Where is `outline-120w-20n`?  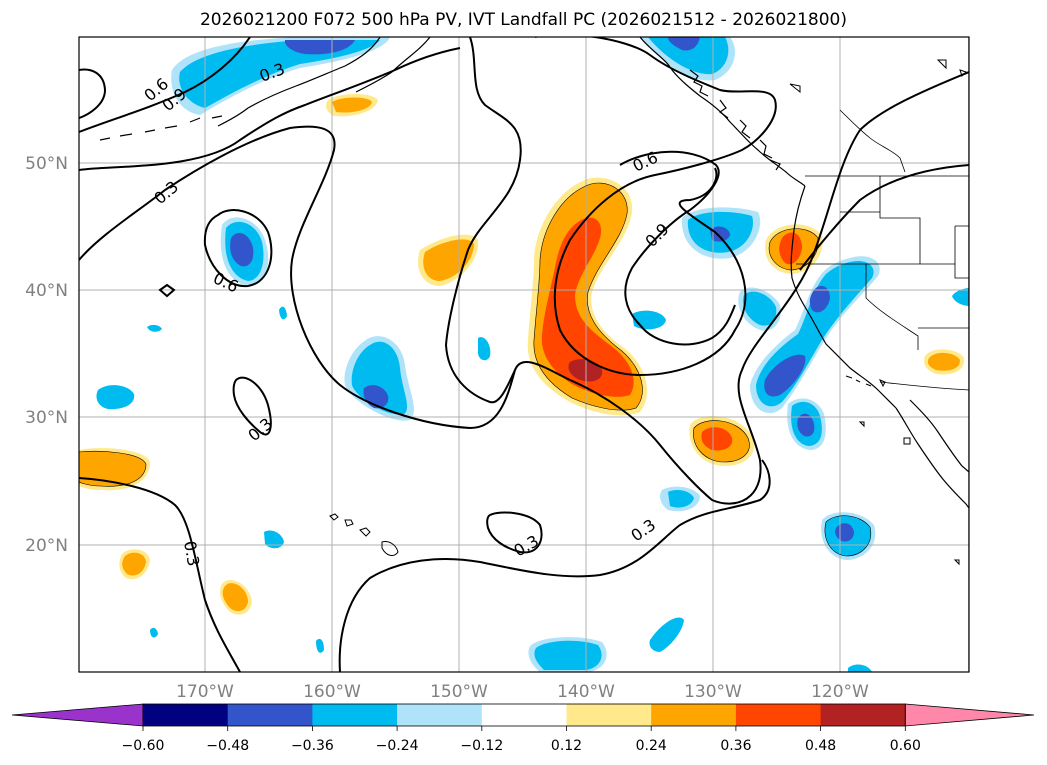 outline-120w-20n is located at coordinates (848, 536).